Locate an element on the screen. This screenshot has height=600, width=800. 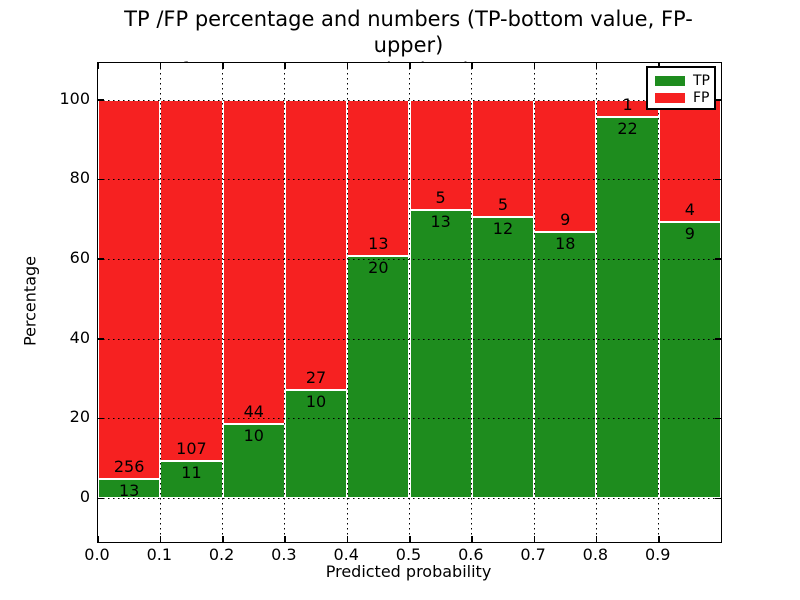
y-tick-label: 80 is located at coordinates (79, 178).